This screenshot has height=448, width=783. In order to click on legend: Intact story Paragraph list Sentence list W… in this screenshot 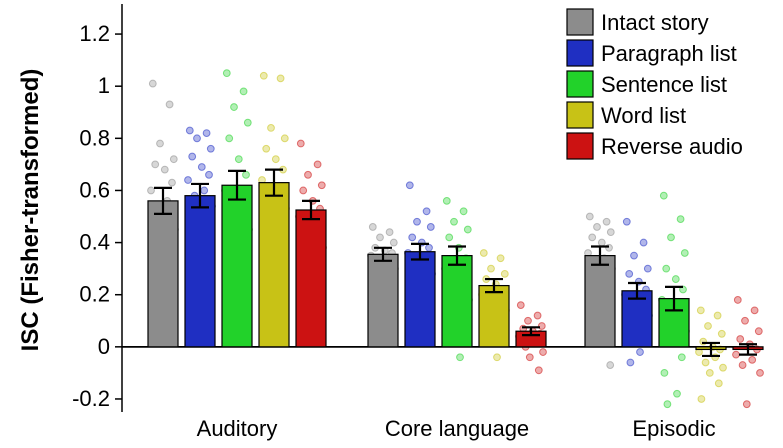, I will do `click(654, 84)`.